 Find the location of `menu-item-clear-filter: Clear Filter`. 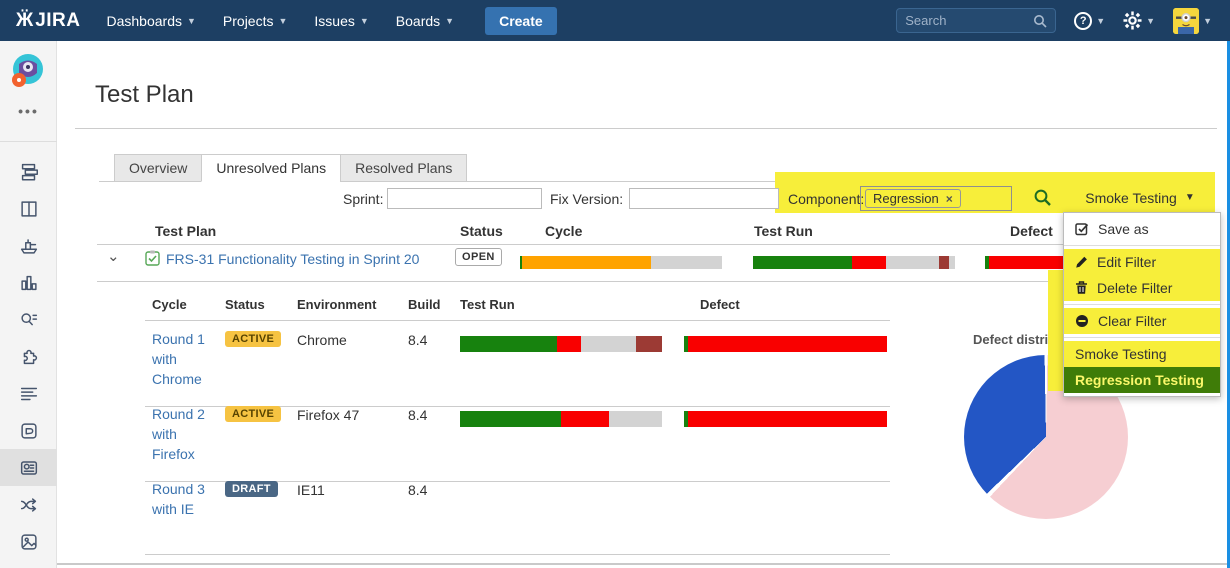

menu-item-clear-filter: Clear Filter is located at coordinates (1142, 321).